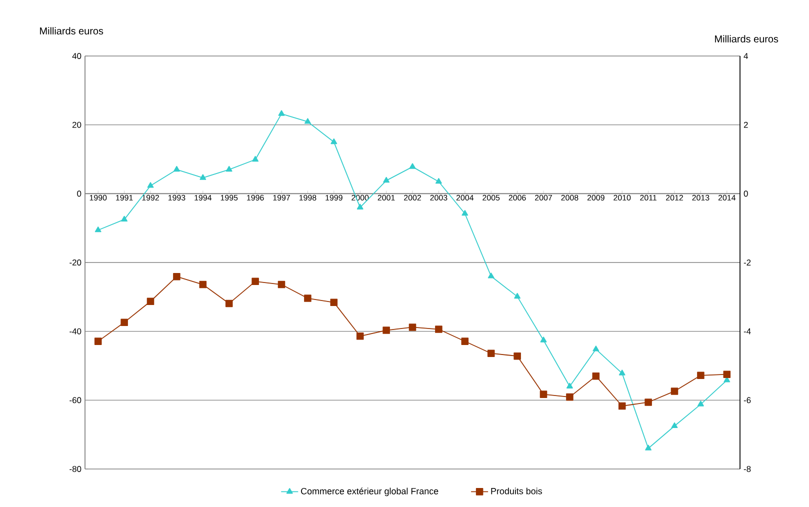 Image resolution: width=809 pixels, height=507 pixels. I want to click on y2-tick-label: -6, so click(747, 400).